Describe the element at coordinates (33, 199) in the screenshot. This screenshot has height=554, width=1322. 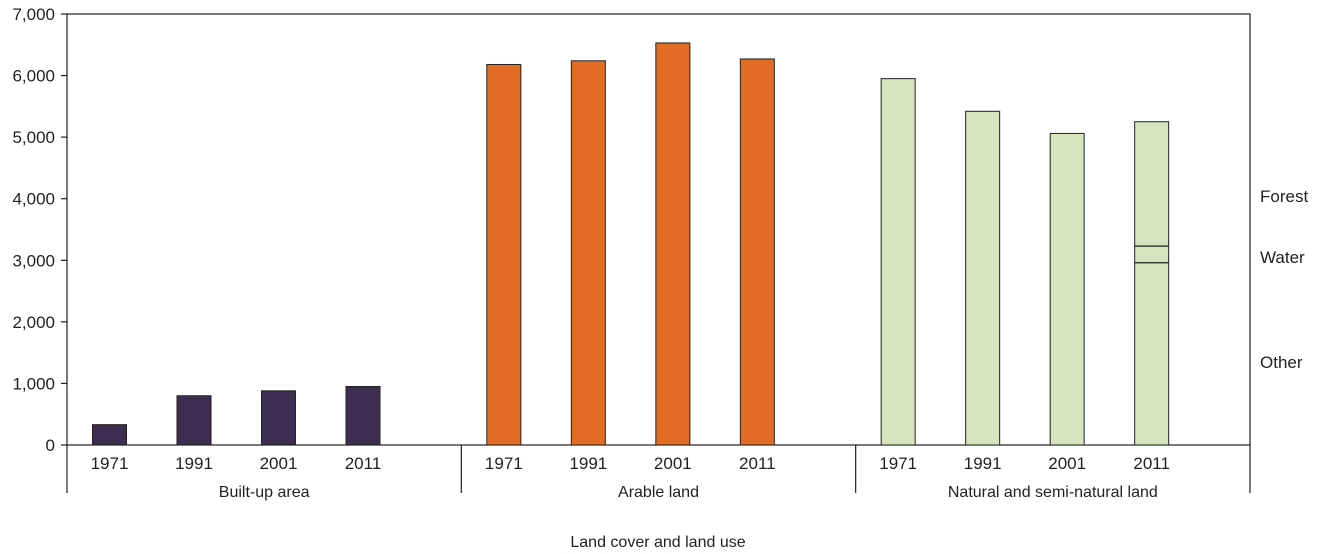
I see `y-tick-label: 4,000` at that location.